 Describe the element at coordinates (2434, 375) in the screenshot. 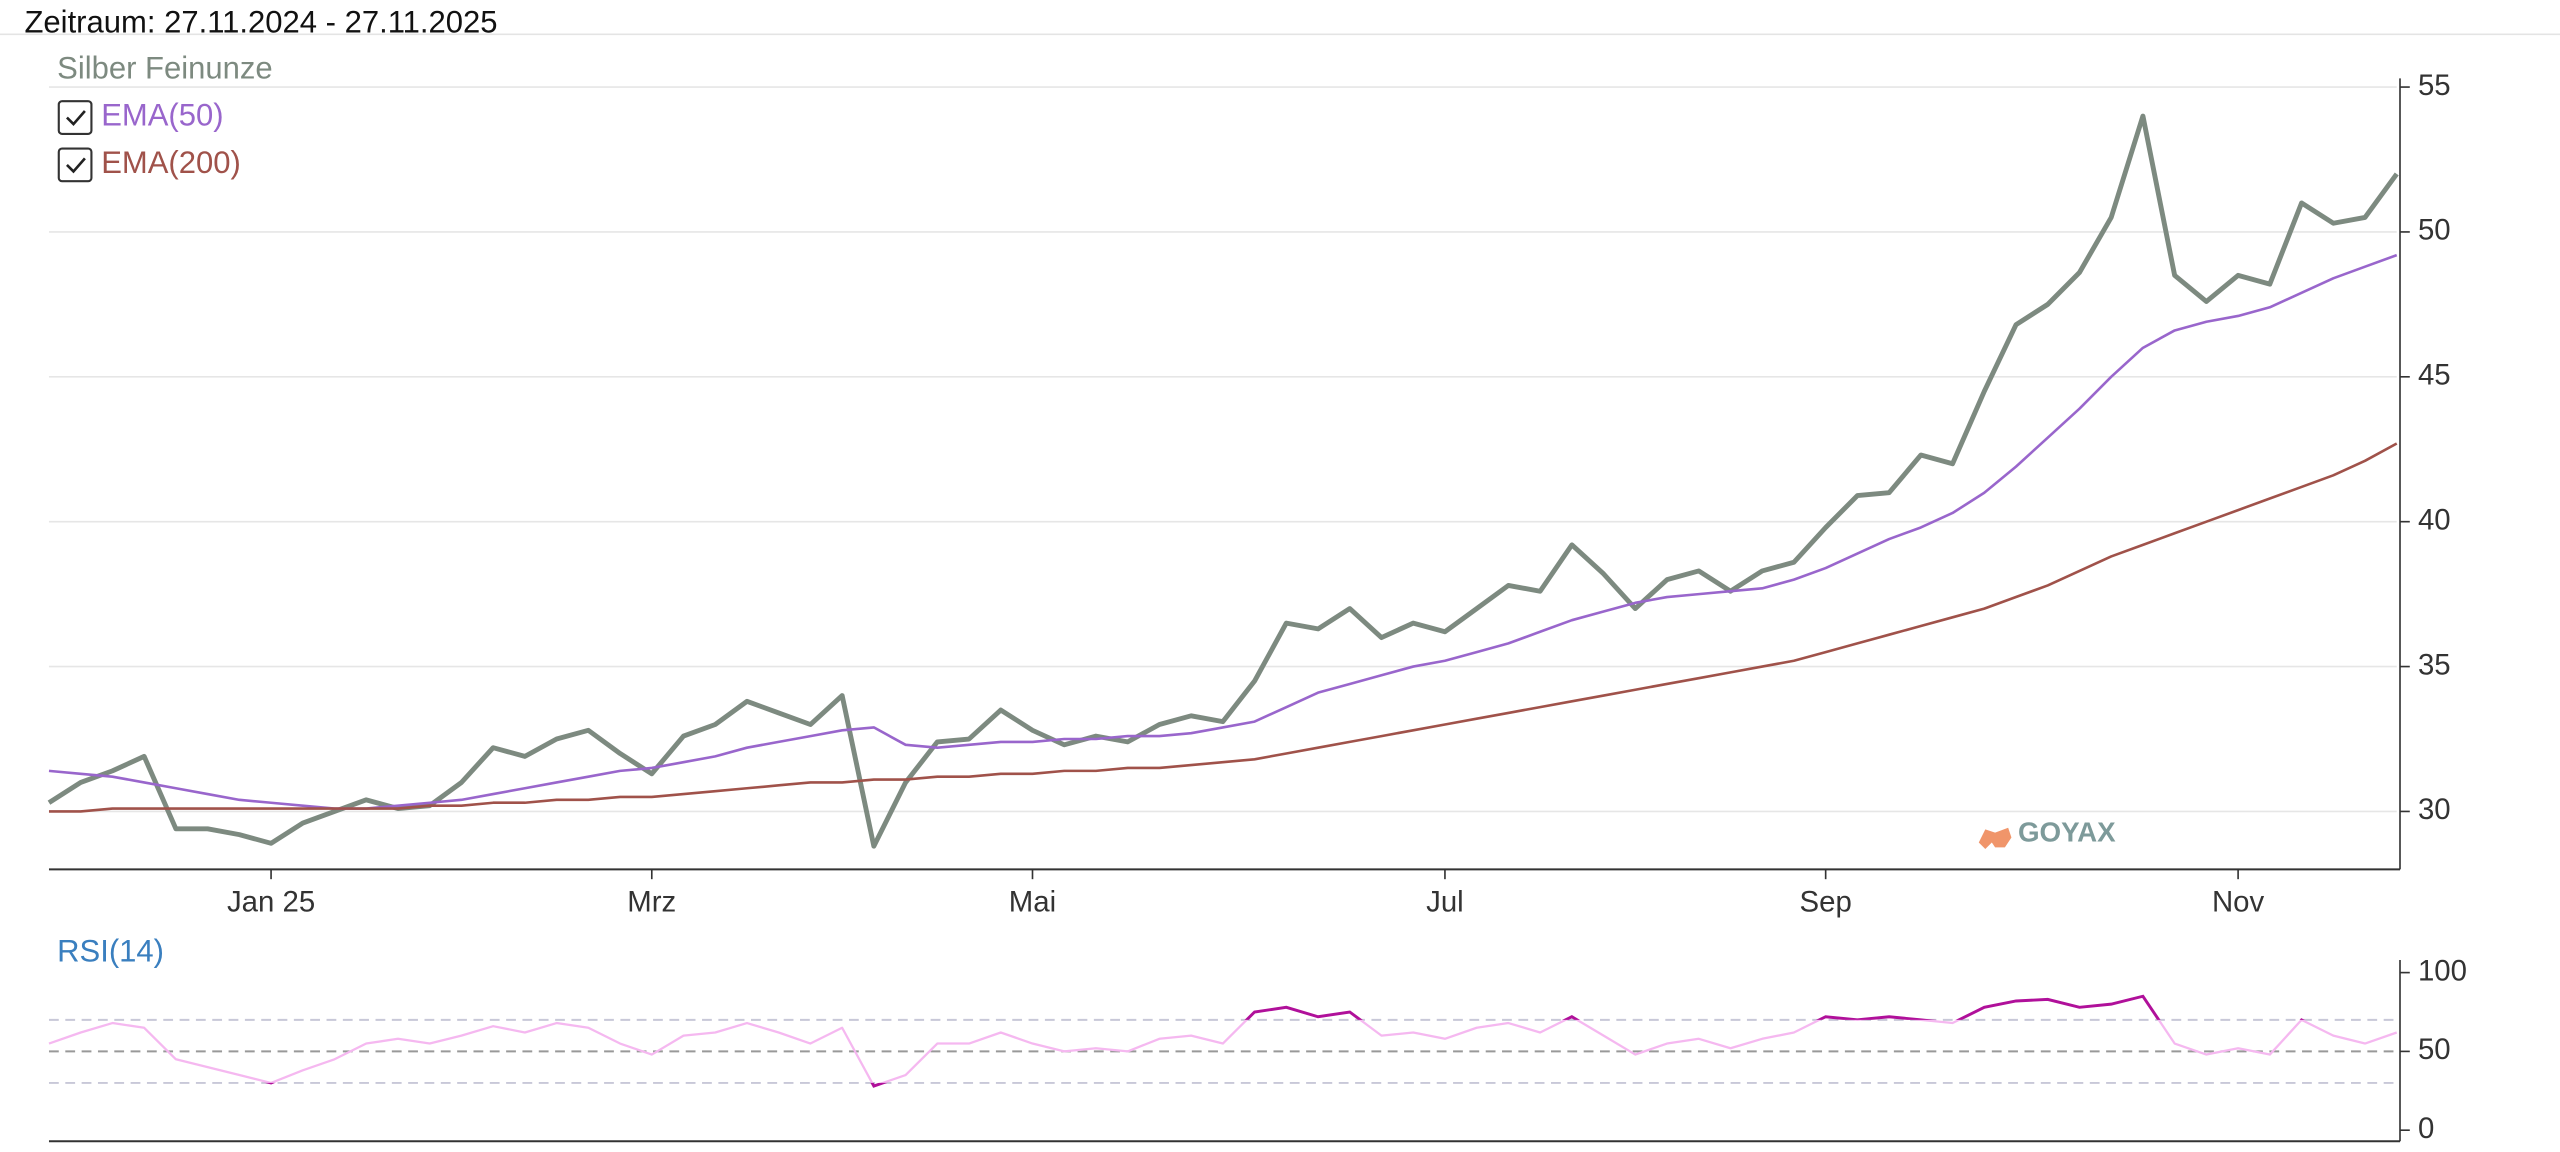

I see `y-tick-label: 45` at that location.